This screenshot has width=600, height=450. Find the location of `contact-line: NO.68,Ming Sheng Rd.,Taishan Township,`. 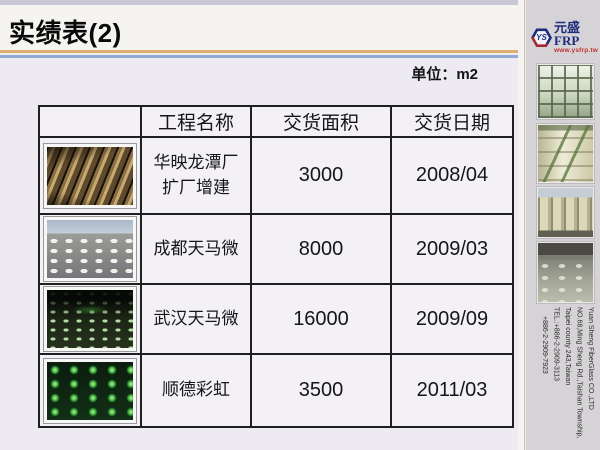

contact-line: NO.68,Ming Sheng Rd.,Taishan Township, is located at coordinates (579, 373).